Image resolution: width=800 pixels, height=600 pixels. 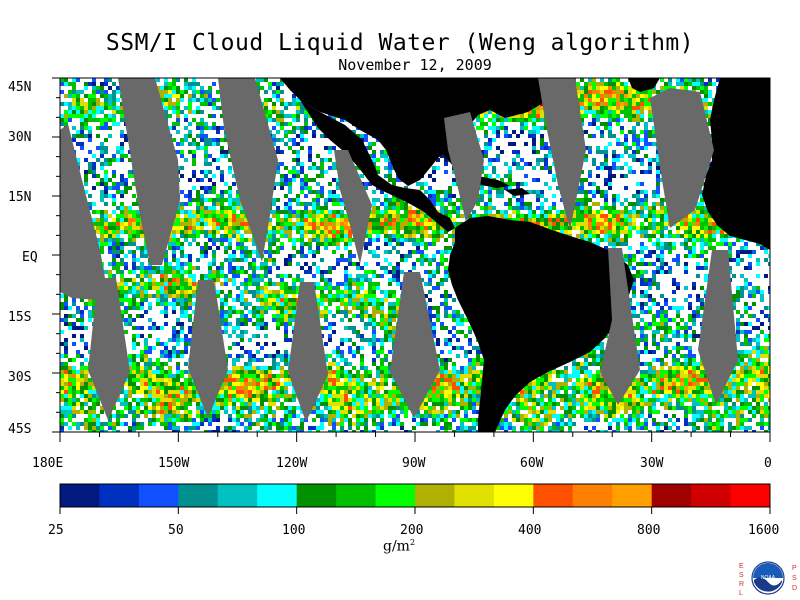 What do you see at coordinates (47, 463) in the screenshot?
I see `lon-label-180e: 180E` at bounding box center [47, 463].